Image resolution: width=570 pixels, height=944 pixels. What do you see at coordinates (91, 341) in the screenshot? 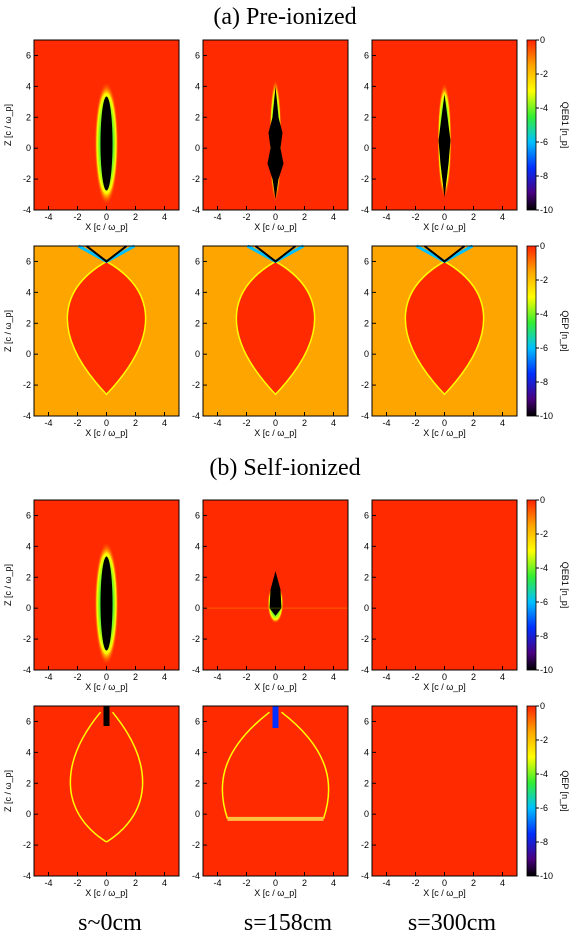
I see `heatmap-panel-r1-c0: -4 -2 0 2 4 -4 -2 0 2 4 6 X [c / ω_p] Z [c / ω_p]` at bounding box center [91, 341].